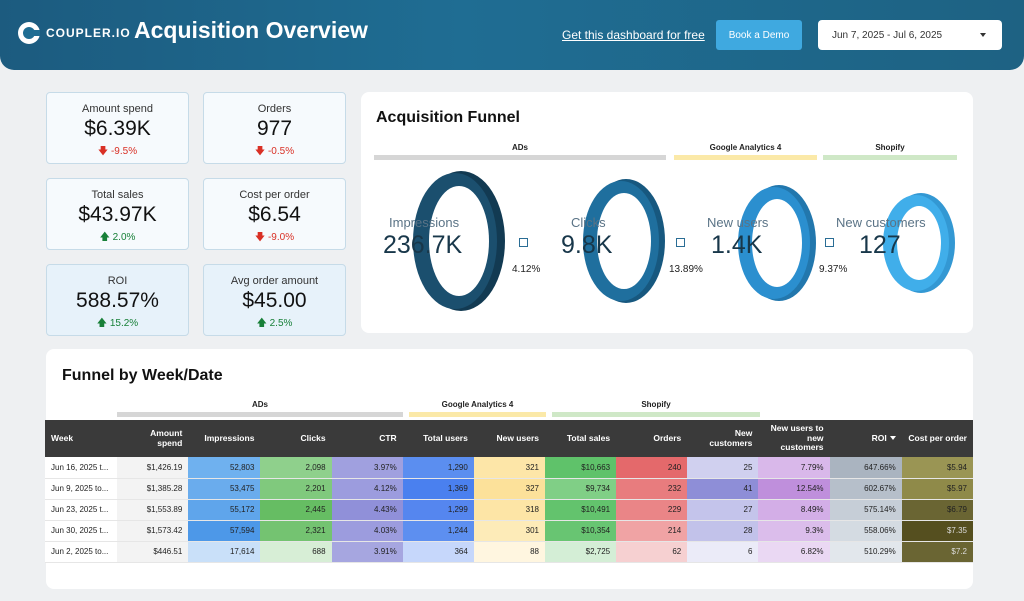  I want to click on coupler-logo-icon, so click(29, 33).